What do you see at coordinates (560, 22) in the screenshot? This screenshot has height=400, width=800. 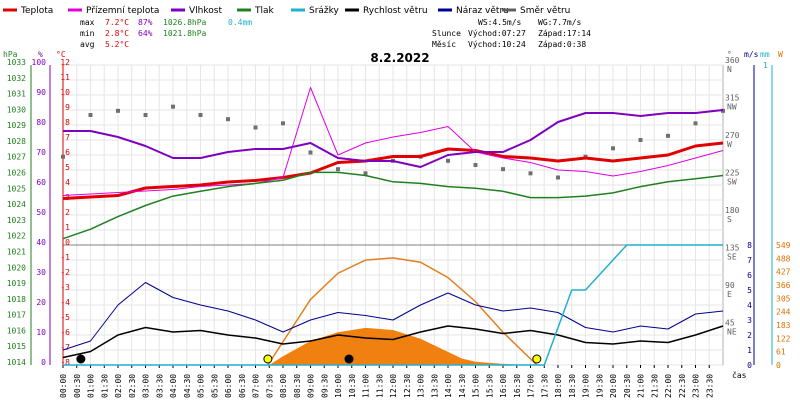 I see `stats-wg: WG:7.7m/s` at bounding box center [560, 22].